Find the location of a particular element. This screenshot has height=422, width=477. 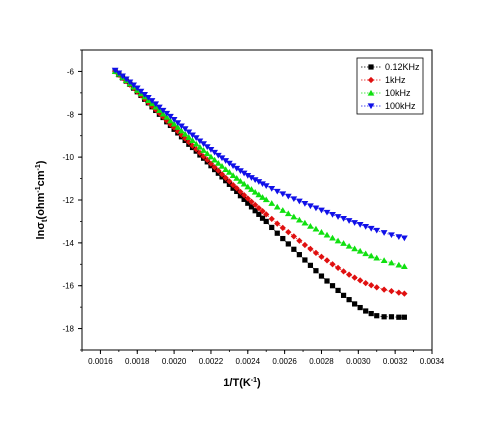

y-axis: -6 -8 -10 -12 -14 -16 -18 is located at coordinates (72, 200).